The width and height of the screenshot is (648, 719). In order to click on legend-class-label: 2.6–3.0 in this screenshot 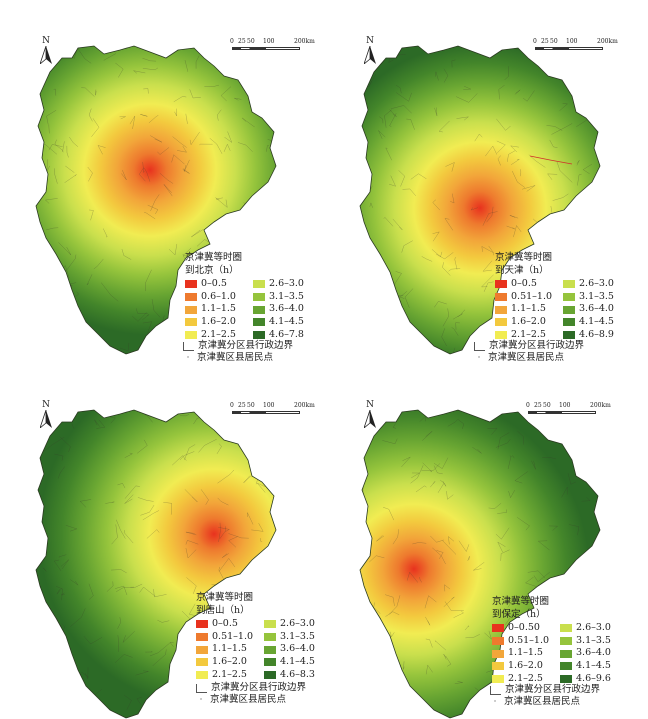, I will do `click(286, 284)`.